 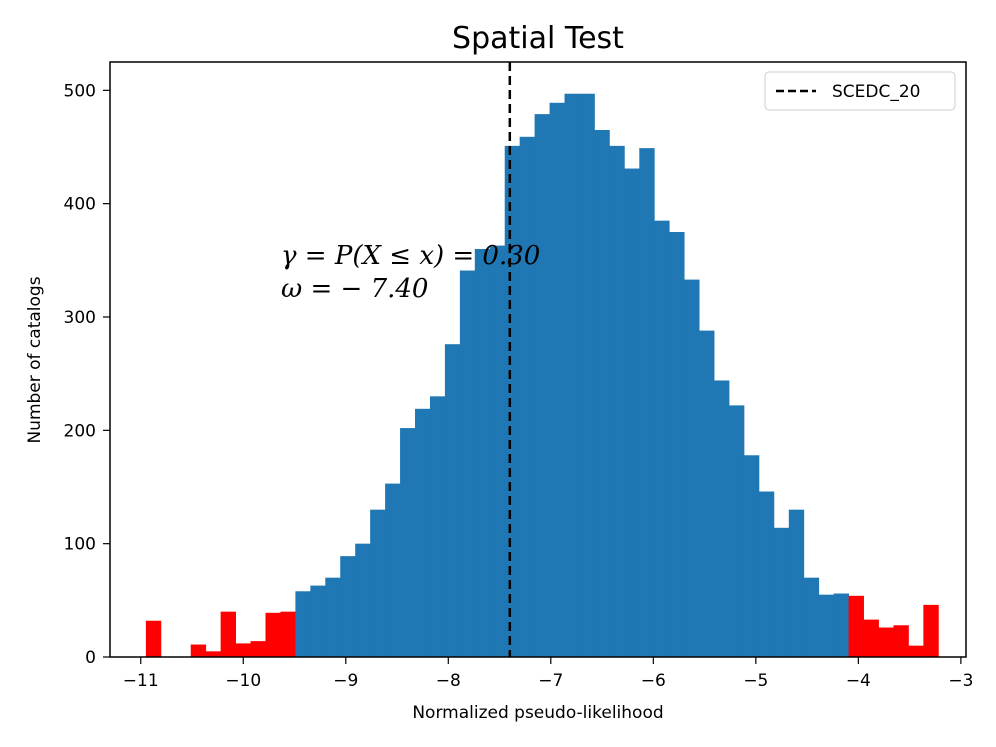 I want to click on x-tick-label: −7, so click(x=550, y=681).